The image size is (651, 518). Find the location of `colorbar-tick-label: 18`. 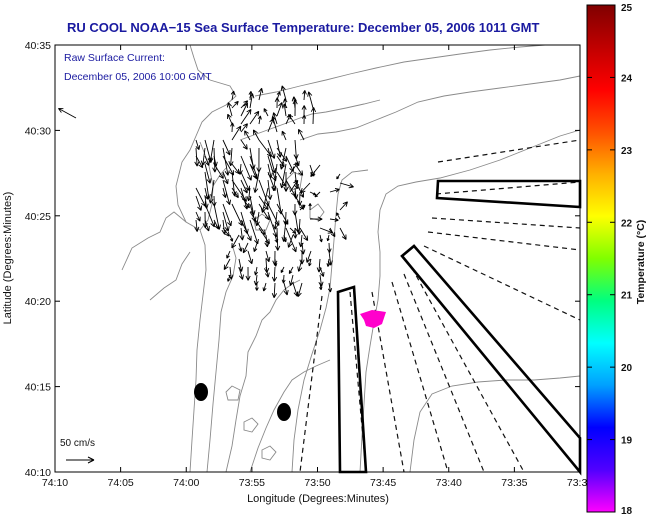

colorbar-tick-label: 18 is located at coordinates (627, 511).